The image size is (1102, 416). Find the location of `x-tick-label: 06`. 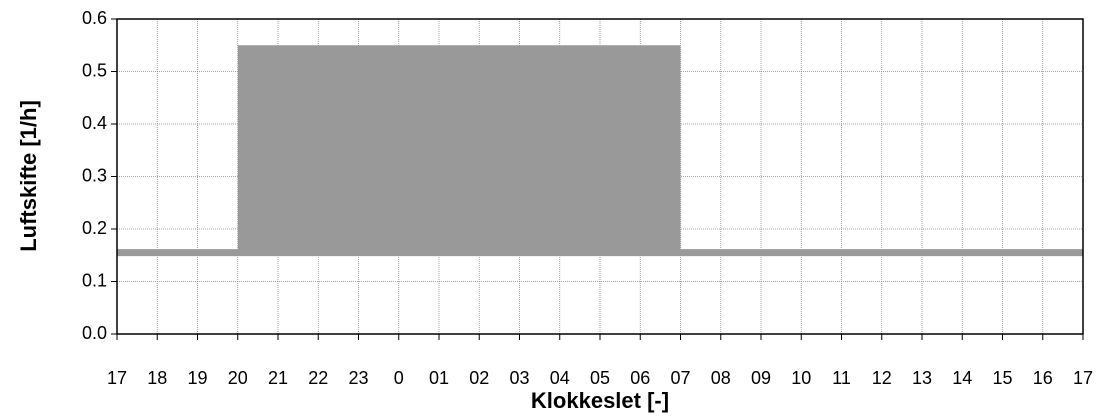

x-tick-label: 06 is located at coordinates (640, 378).